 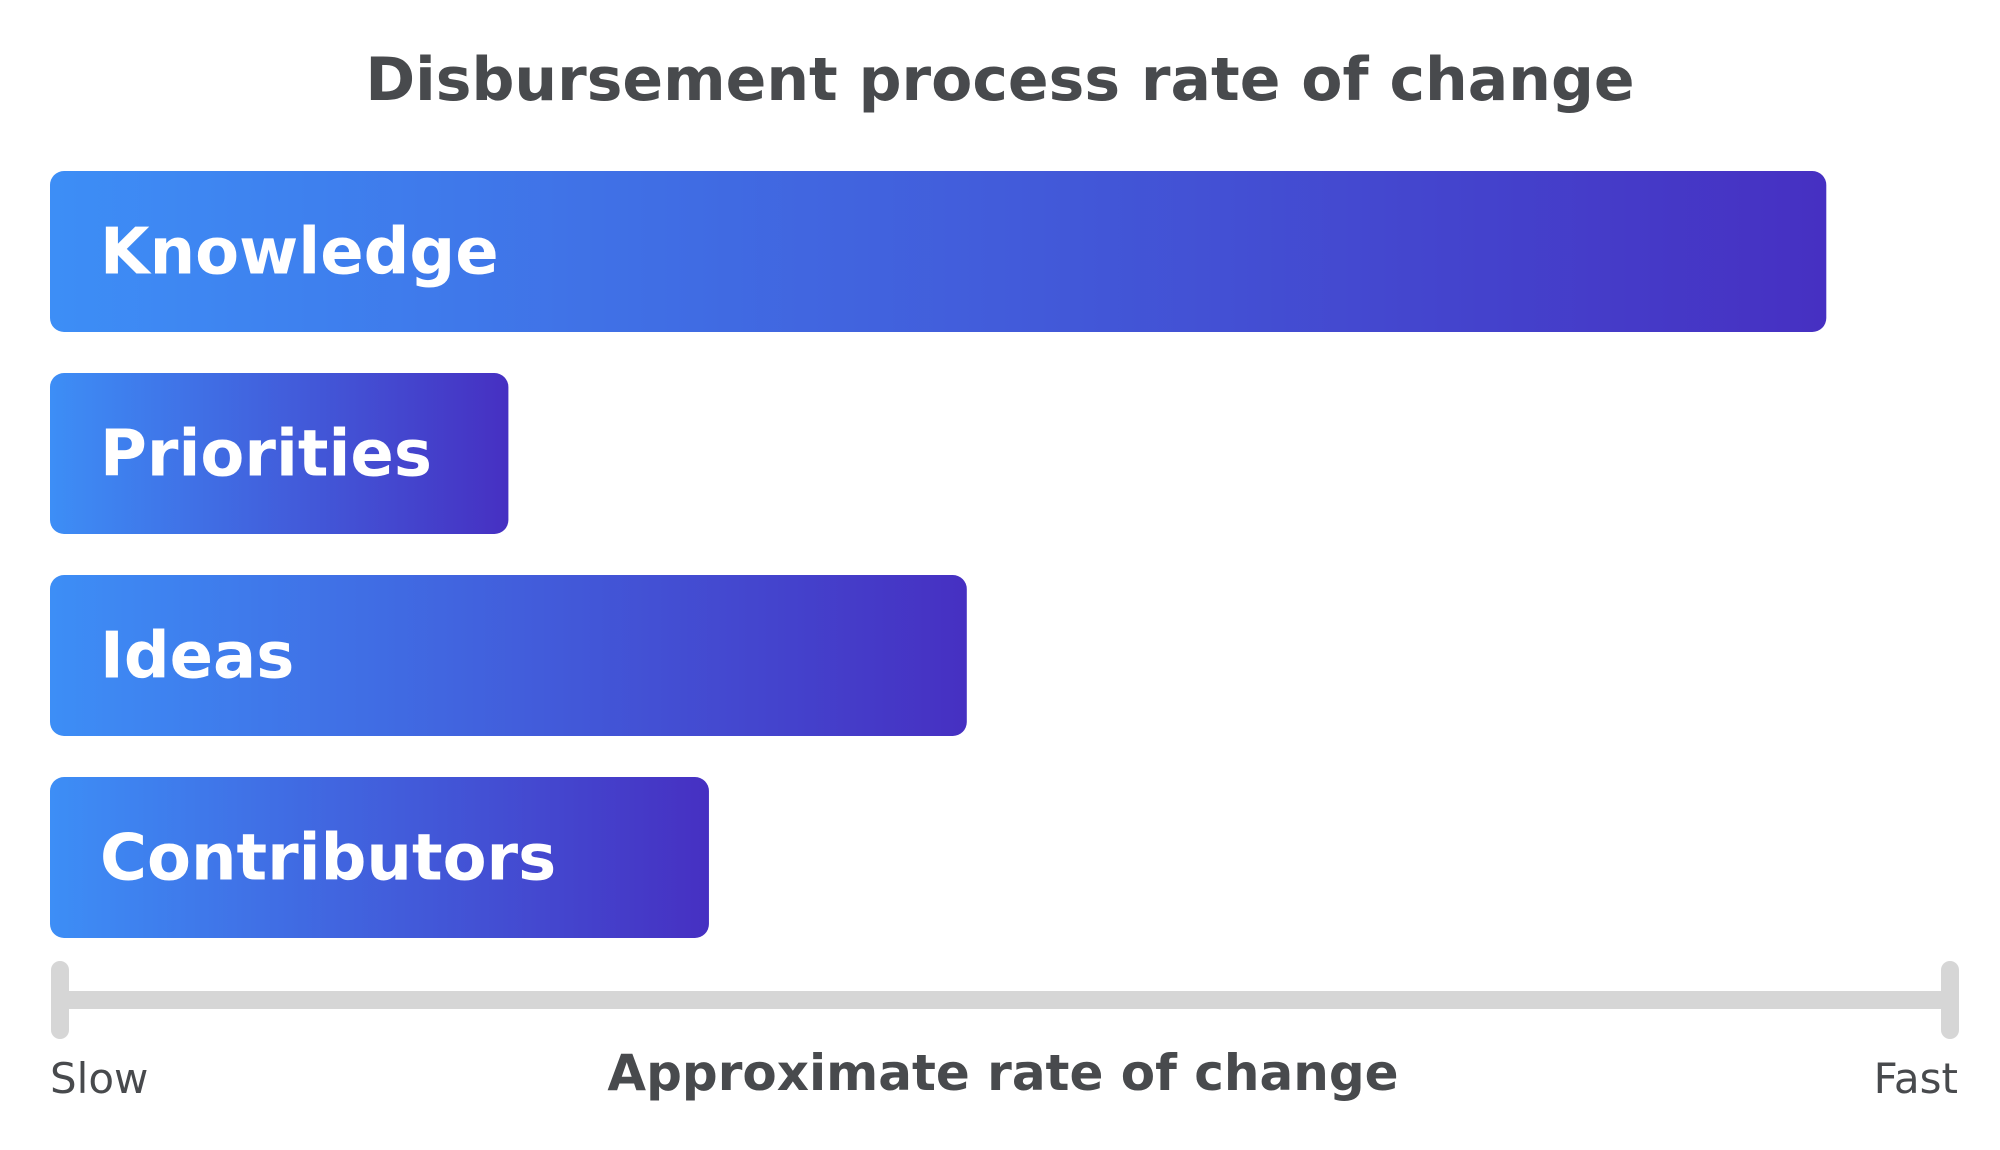 What do you see at coordinates (299, 253) in the screenshot?
I see `bar-label-knowledge: Knowledge` at bounding box center [299, 253].